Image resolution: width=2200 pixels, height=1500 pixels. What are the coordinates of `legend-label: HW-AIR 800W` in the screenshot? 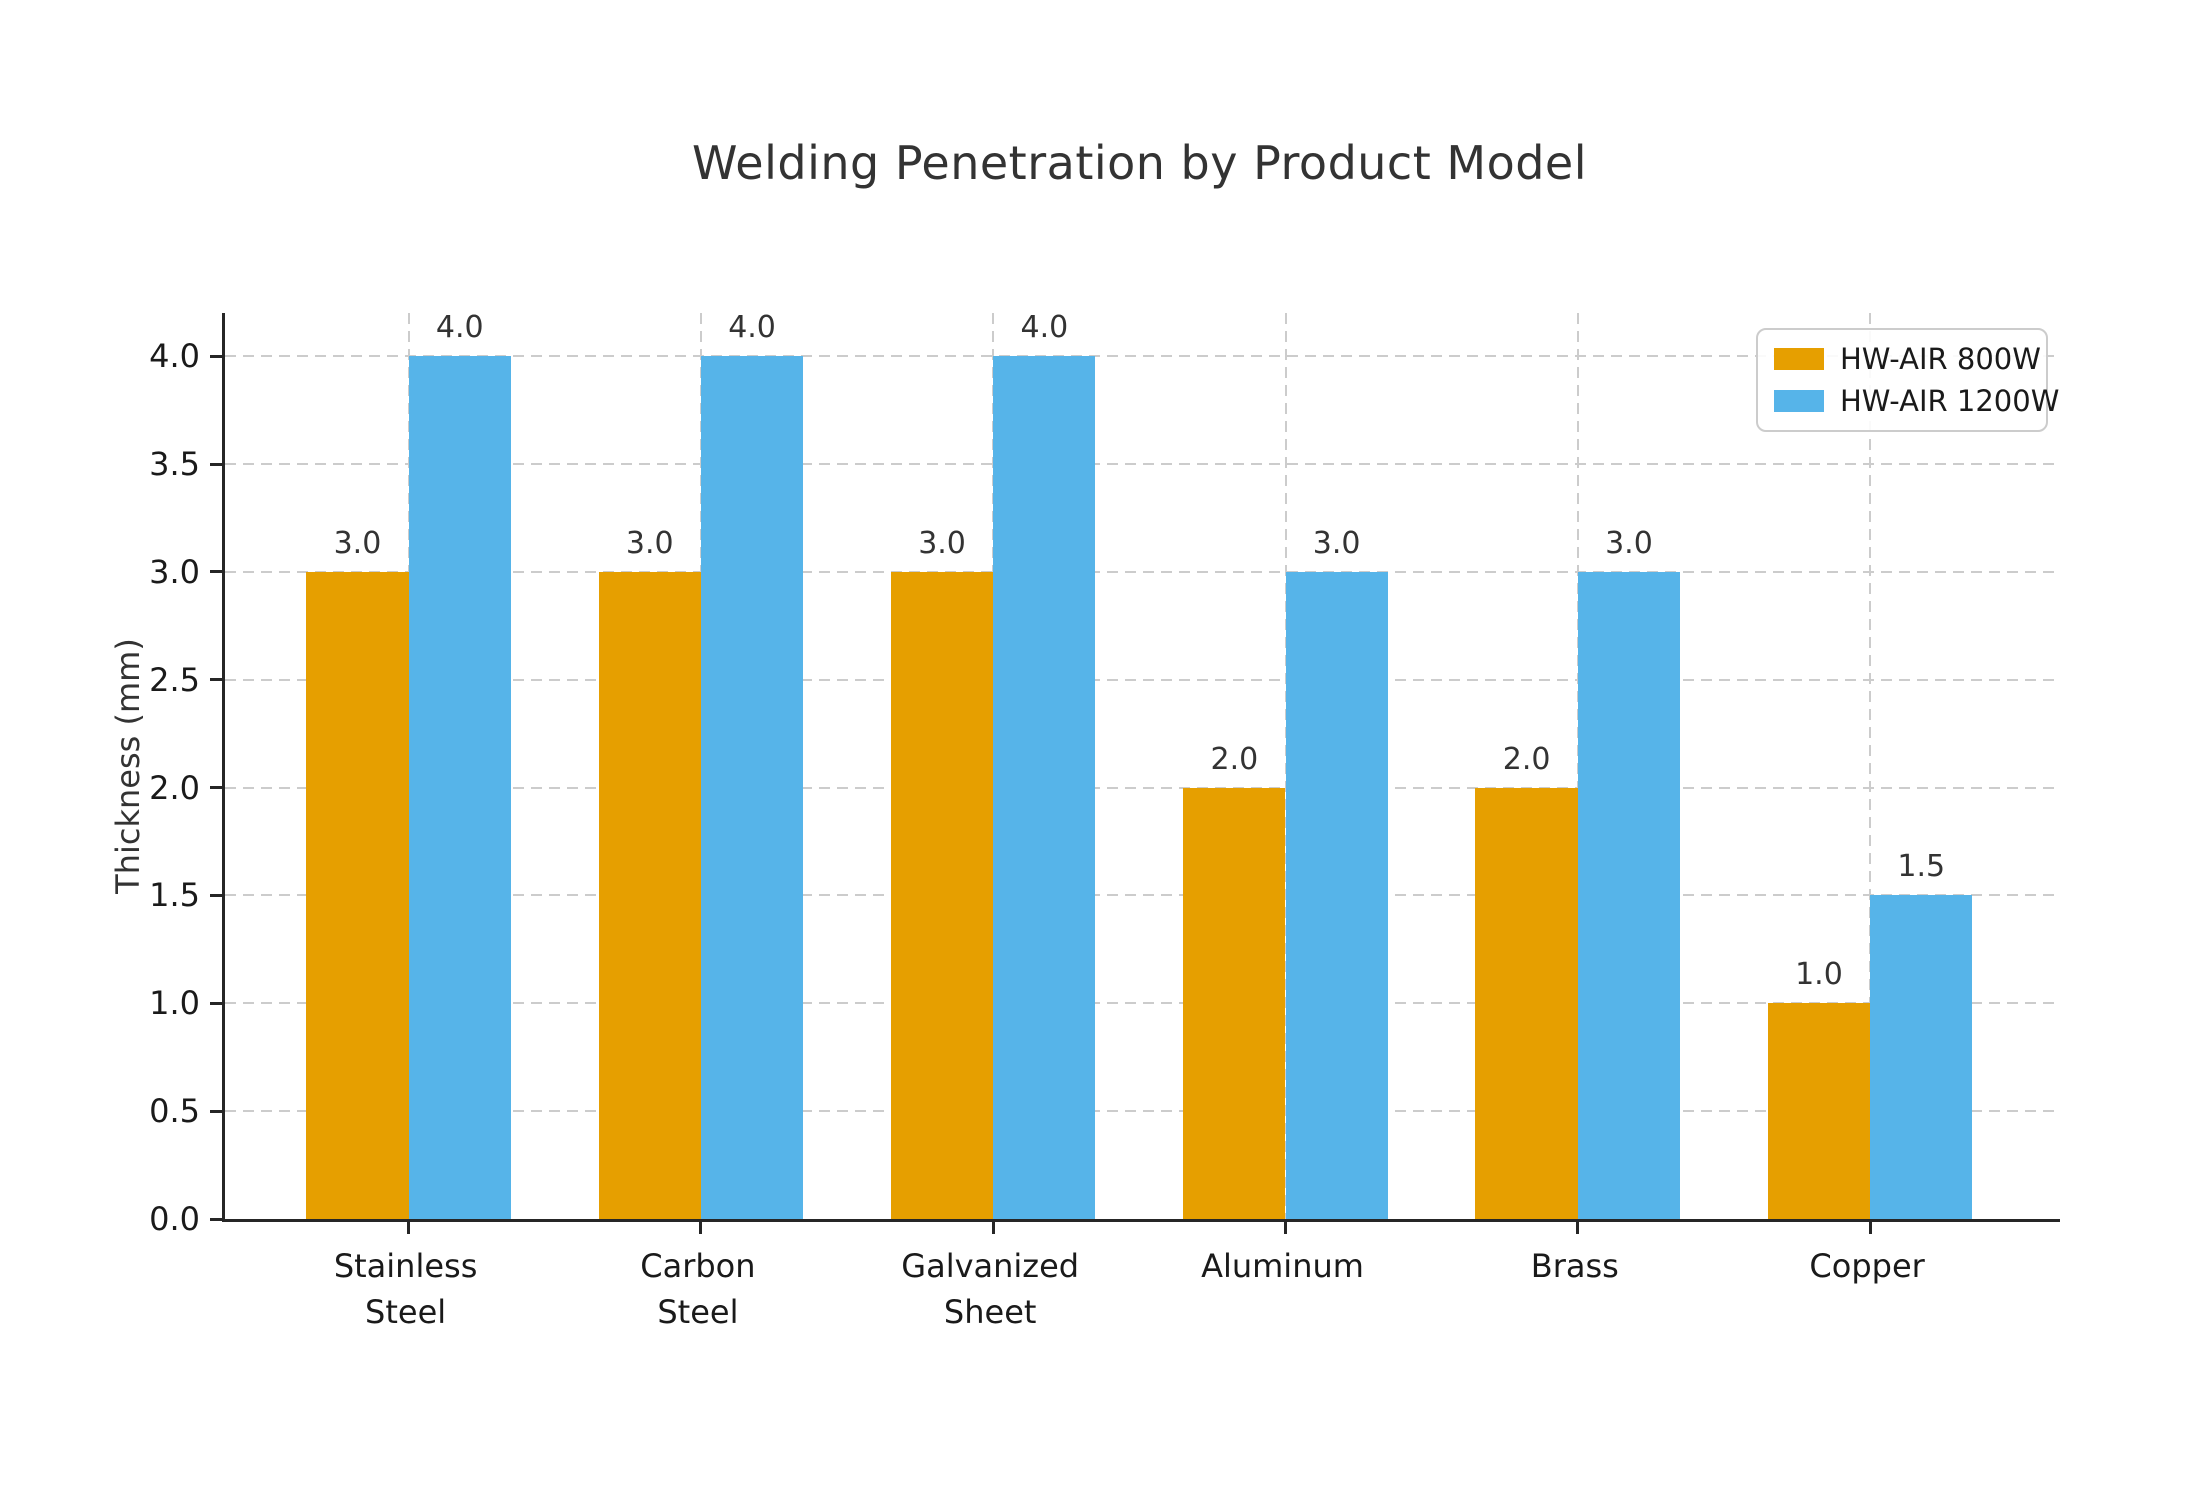 It's located at (1940, 359).